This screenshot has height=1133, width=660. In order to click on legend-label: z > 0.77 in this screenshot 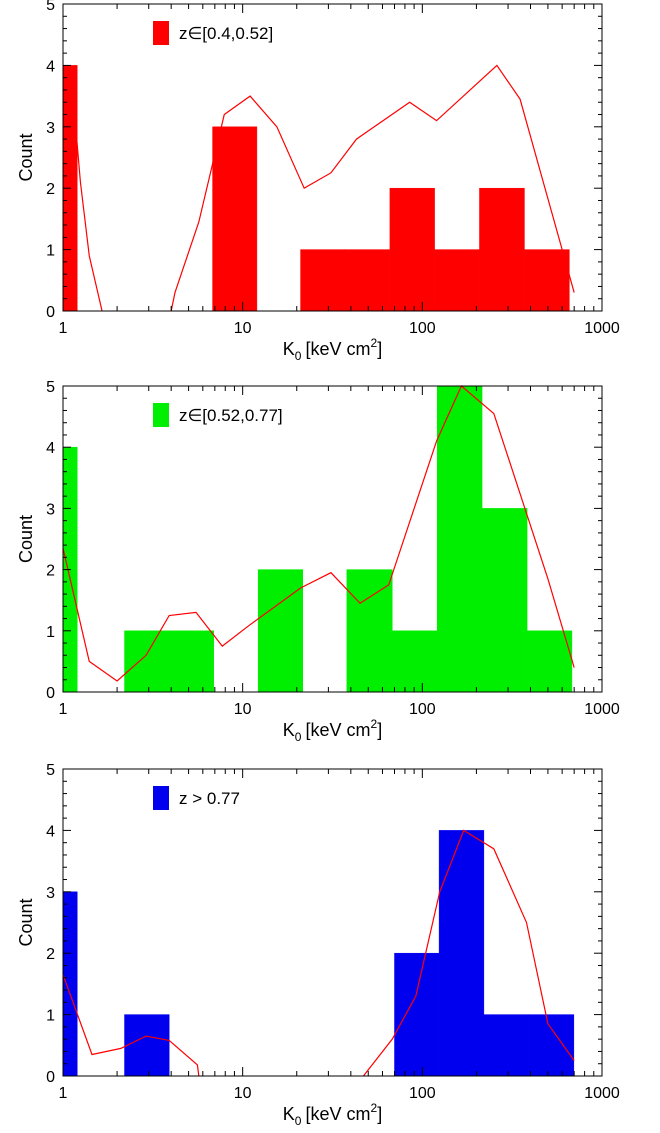, I will do `click(209, 798)`.